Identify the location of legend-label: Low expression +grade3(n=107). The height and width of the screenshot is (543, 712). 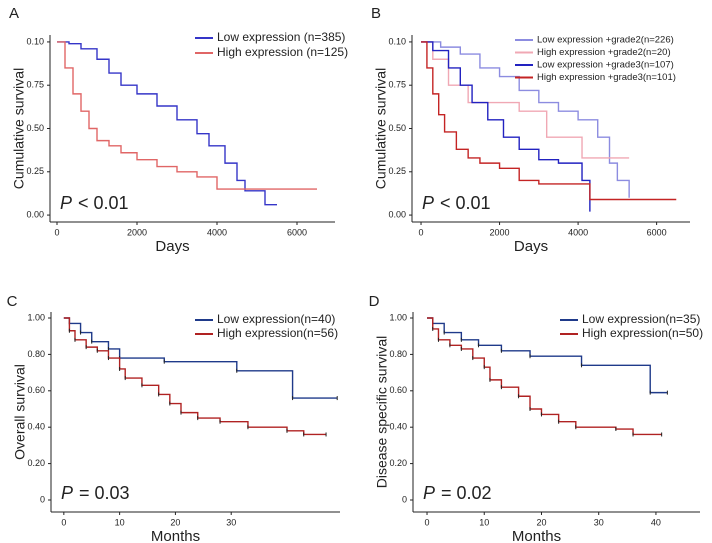
(605, 65).